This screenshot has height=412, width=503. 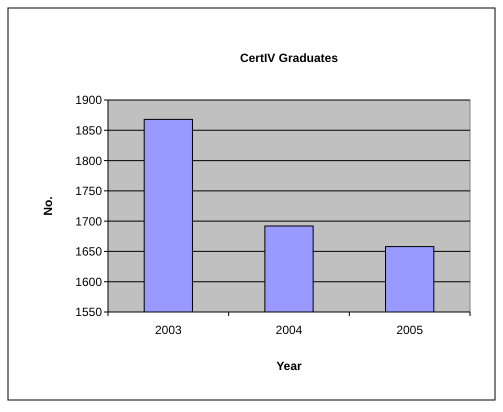 I want to click on y-tick-label: 1550, so click(x=88, y=312).